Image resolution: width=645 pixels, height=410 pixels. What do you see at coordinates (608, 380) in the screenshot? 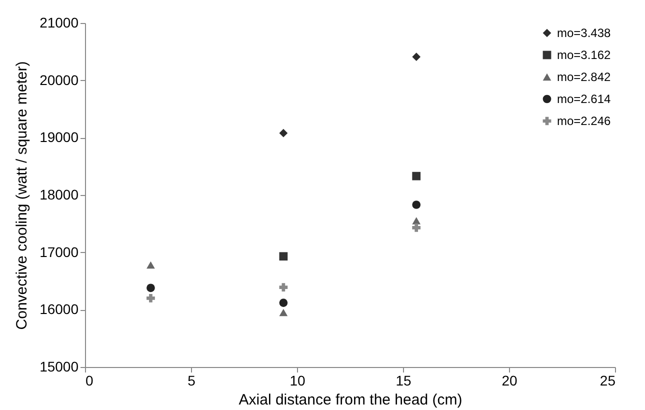
I see `x-tick-label: 25` at bounding box center [608, 380].